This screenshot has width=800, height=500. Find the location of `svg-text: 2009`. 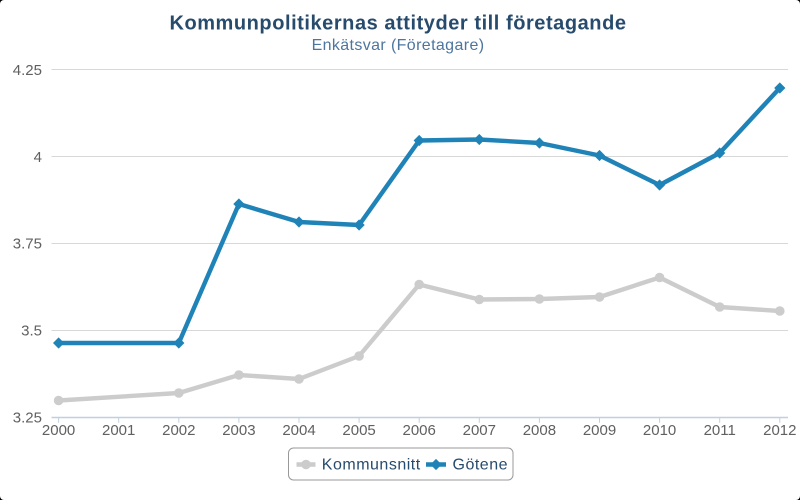

svg-text: 2009 is located at coordinates (599, 430).